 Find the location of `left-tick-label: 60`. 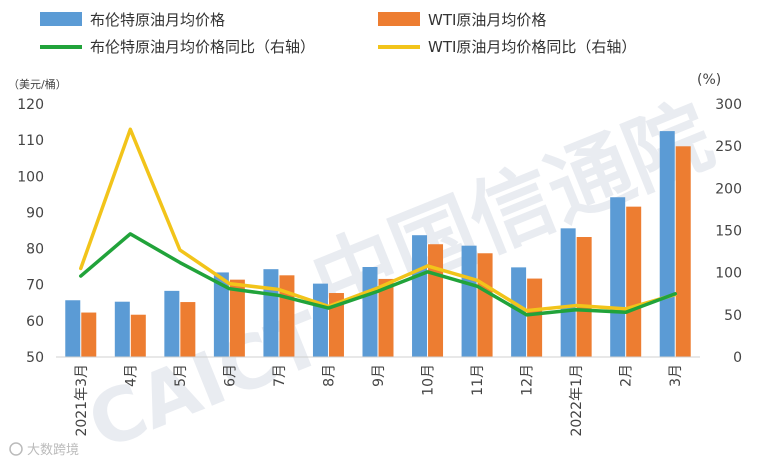

left-tick-label: 60 is located at coordinates (35, 322).